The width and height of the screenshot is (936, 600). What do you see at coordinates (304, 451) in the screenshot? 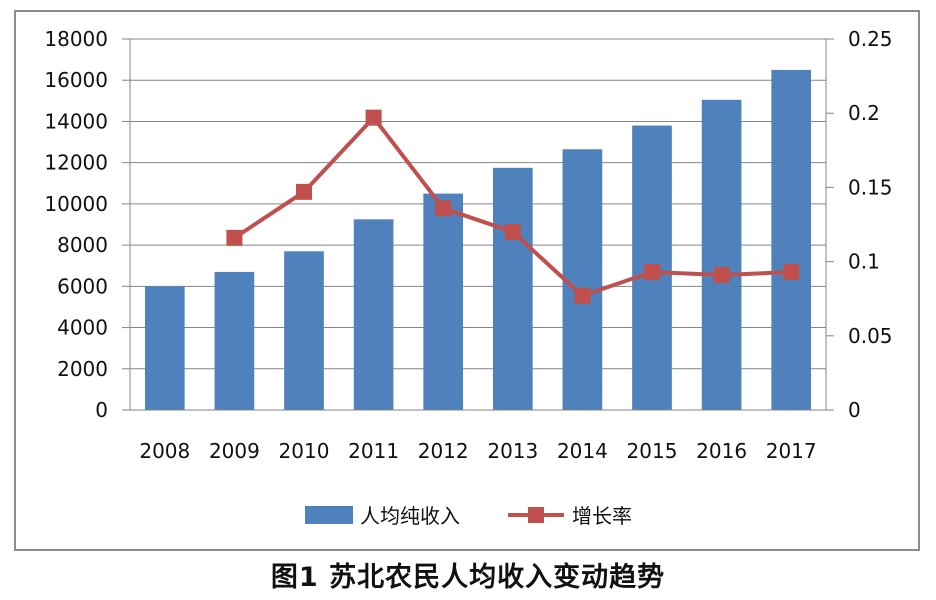
I see `x-axis-tick-label: 2010` at bounding box center [304, 451].